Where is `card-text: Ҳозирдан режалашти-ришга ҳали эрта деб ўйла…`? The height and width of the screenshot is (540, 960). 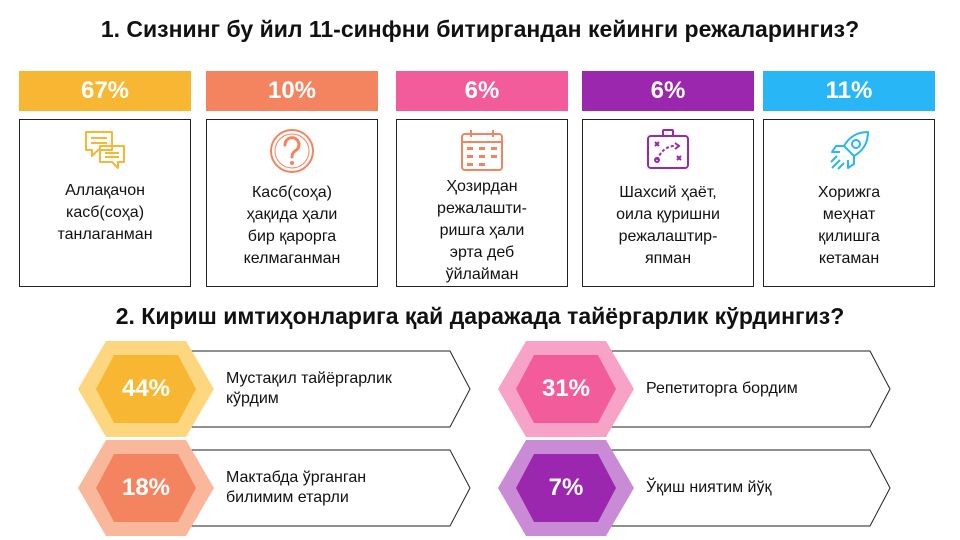
card-text: Ҳозирдан режалашти-ришга ҳали эрта деб ўйла… is located at coordinates (482, 230).